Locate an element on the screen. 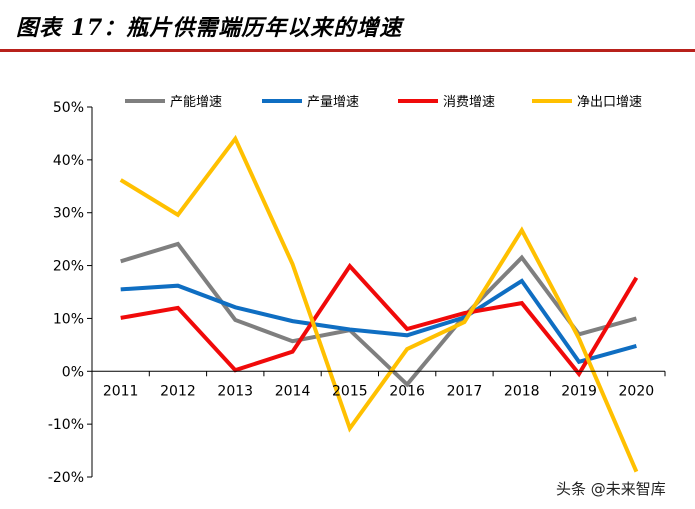 The width and height of the screenshot is (695, 509). legend-label: 产量增速 is located at coordinates (333, 102).